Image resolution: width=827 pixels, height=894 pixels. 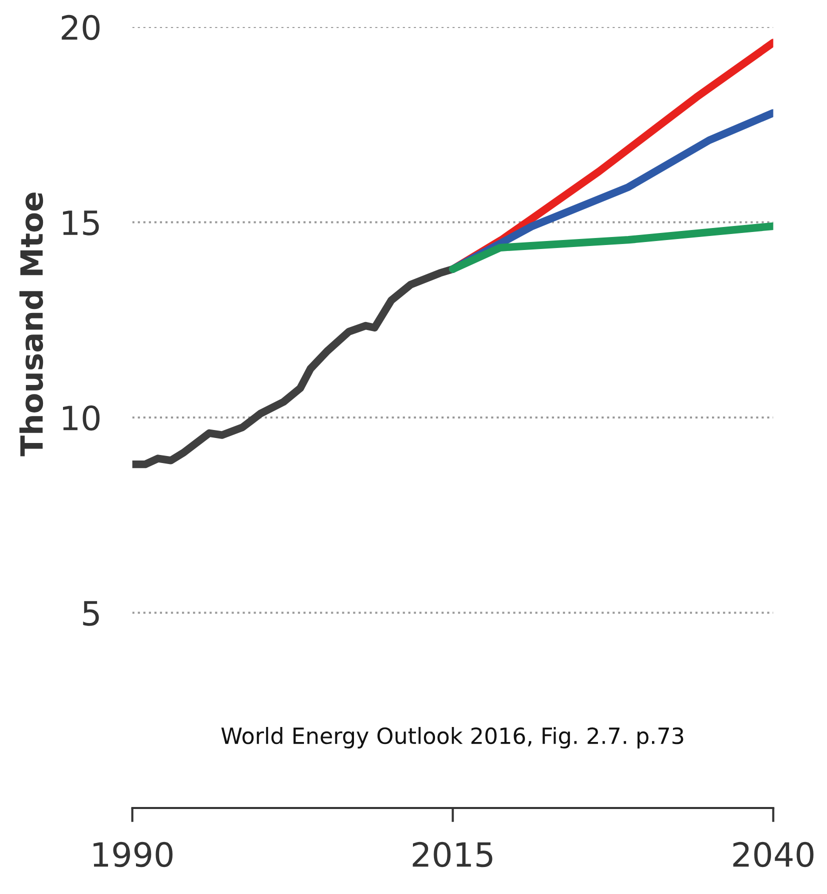 I want to click on x-tick-label: 2040, so click(x=773, y=855).